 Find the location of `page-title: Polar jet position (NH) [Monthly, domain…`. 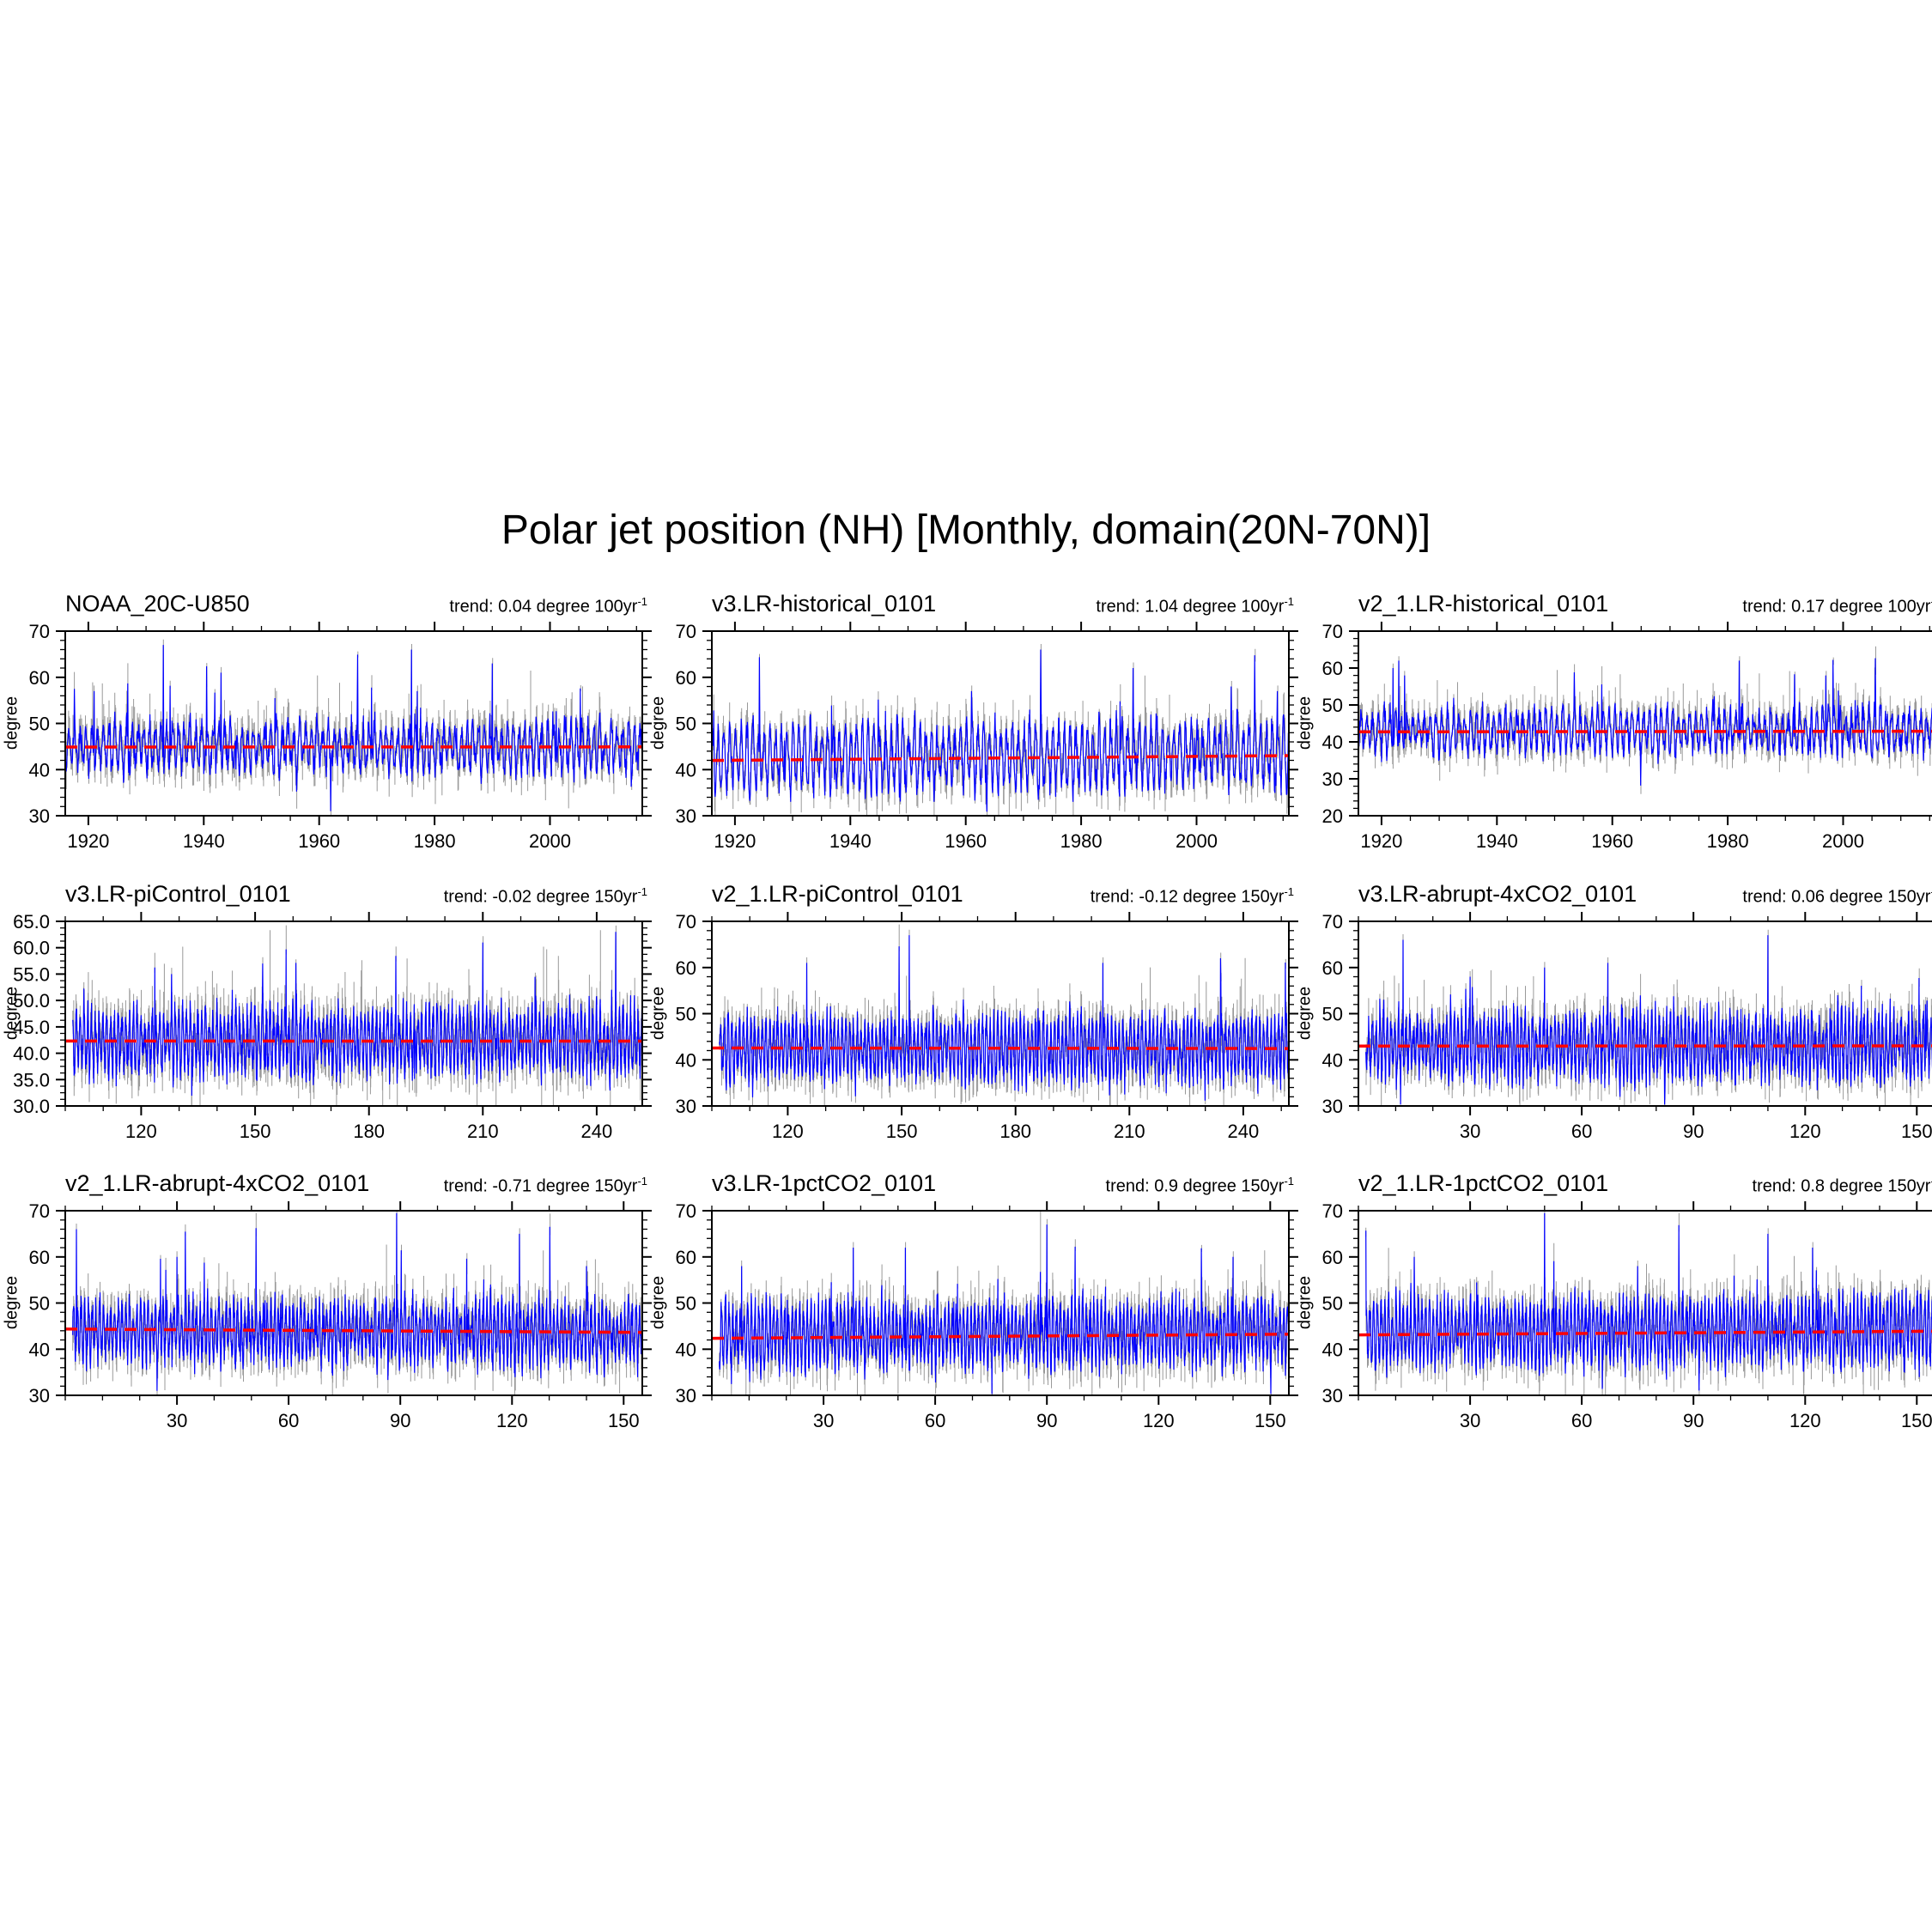

page-title: Polar jet position (NH) [Monthly, domain… is located at coordinates (966, 530).